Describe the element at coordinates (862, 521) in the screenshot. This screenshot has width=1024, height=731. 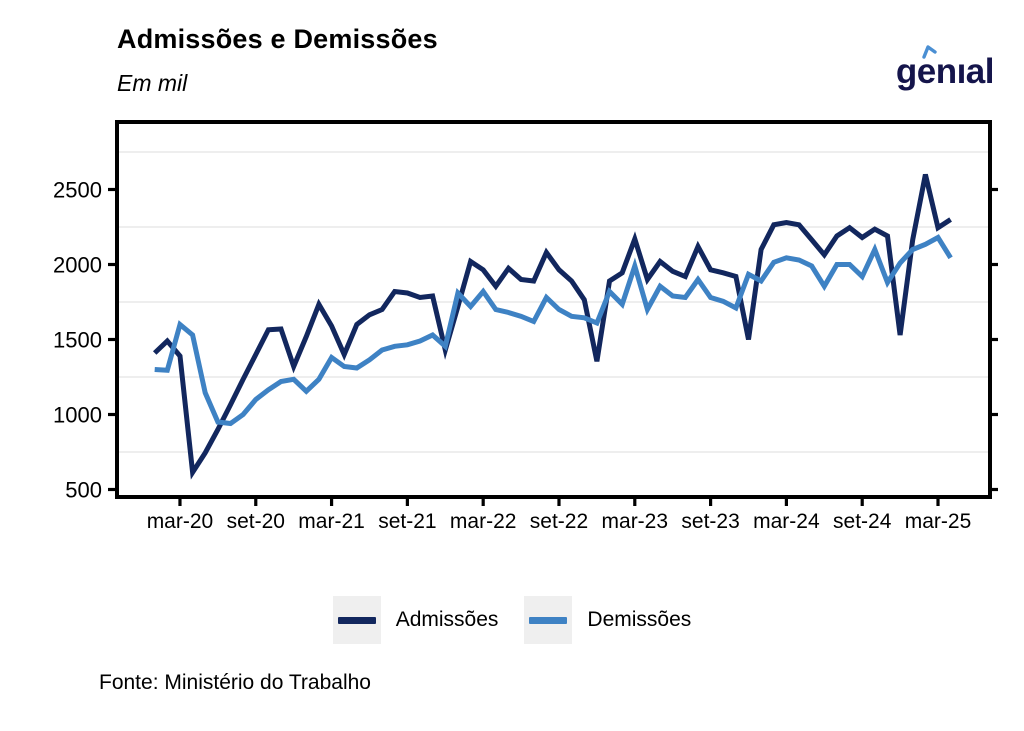
I see `x-axis-label: set-24` at that location.